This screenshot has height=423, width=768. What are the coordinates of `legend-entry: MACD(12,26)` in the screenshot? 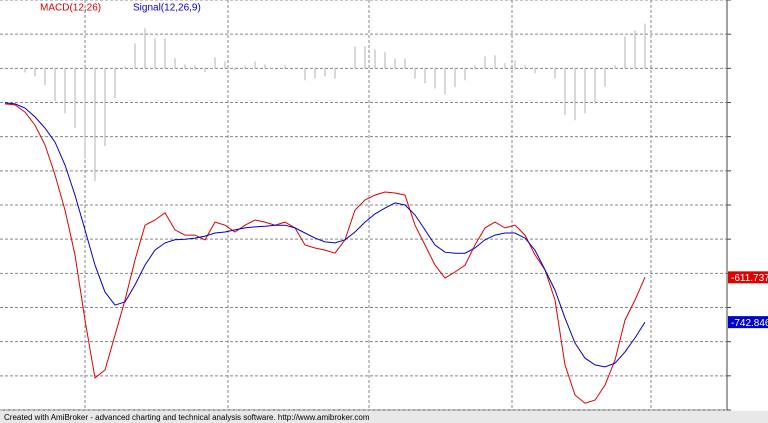 It's located at (70, 8).